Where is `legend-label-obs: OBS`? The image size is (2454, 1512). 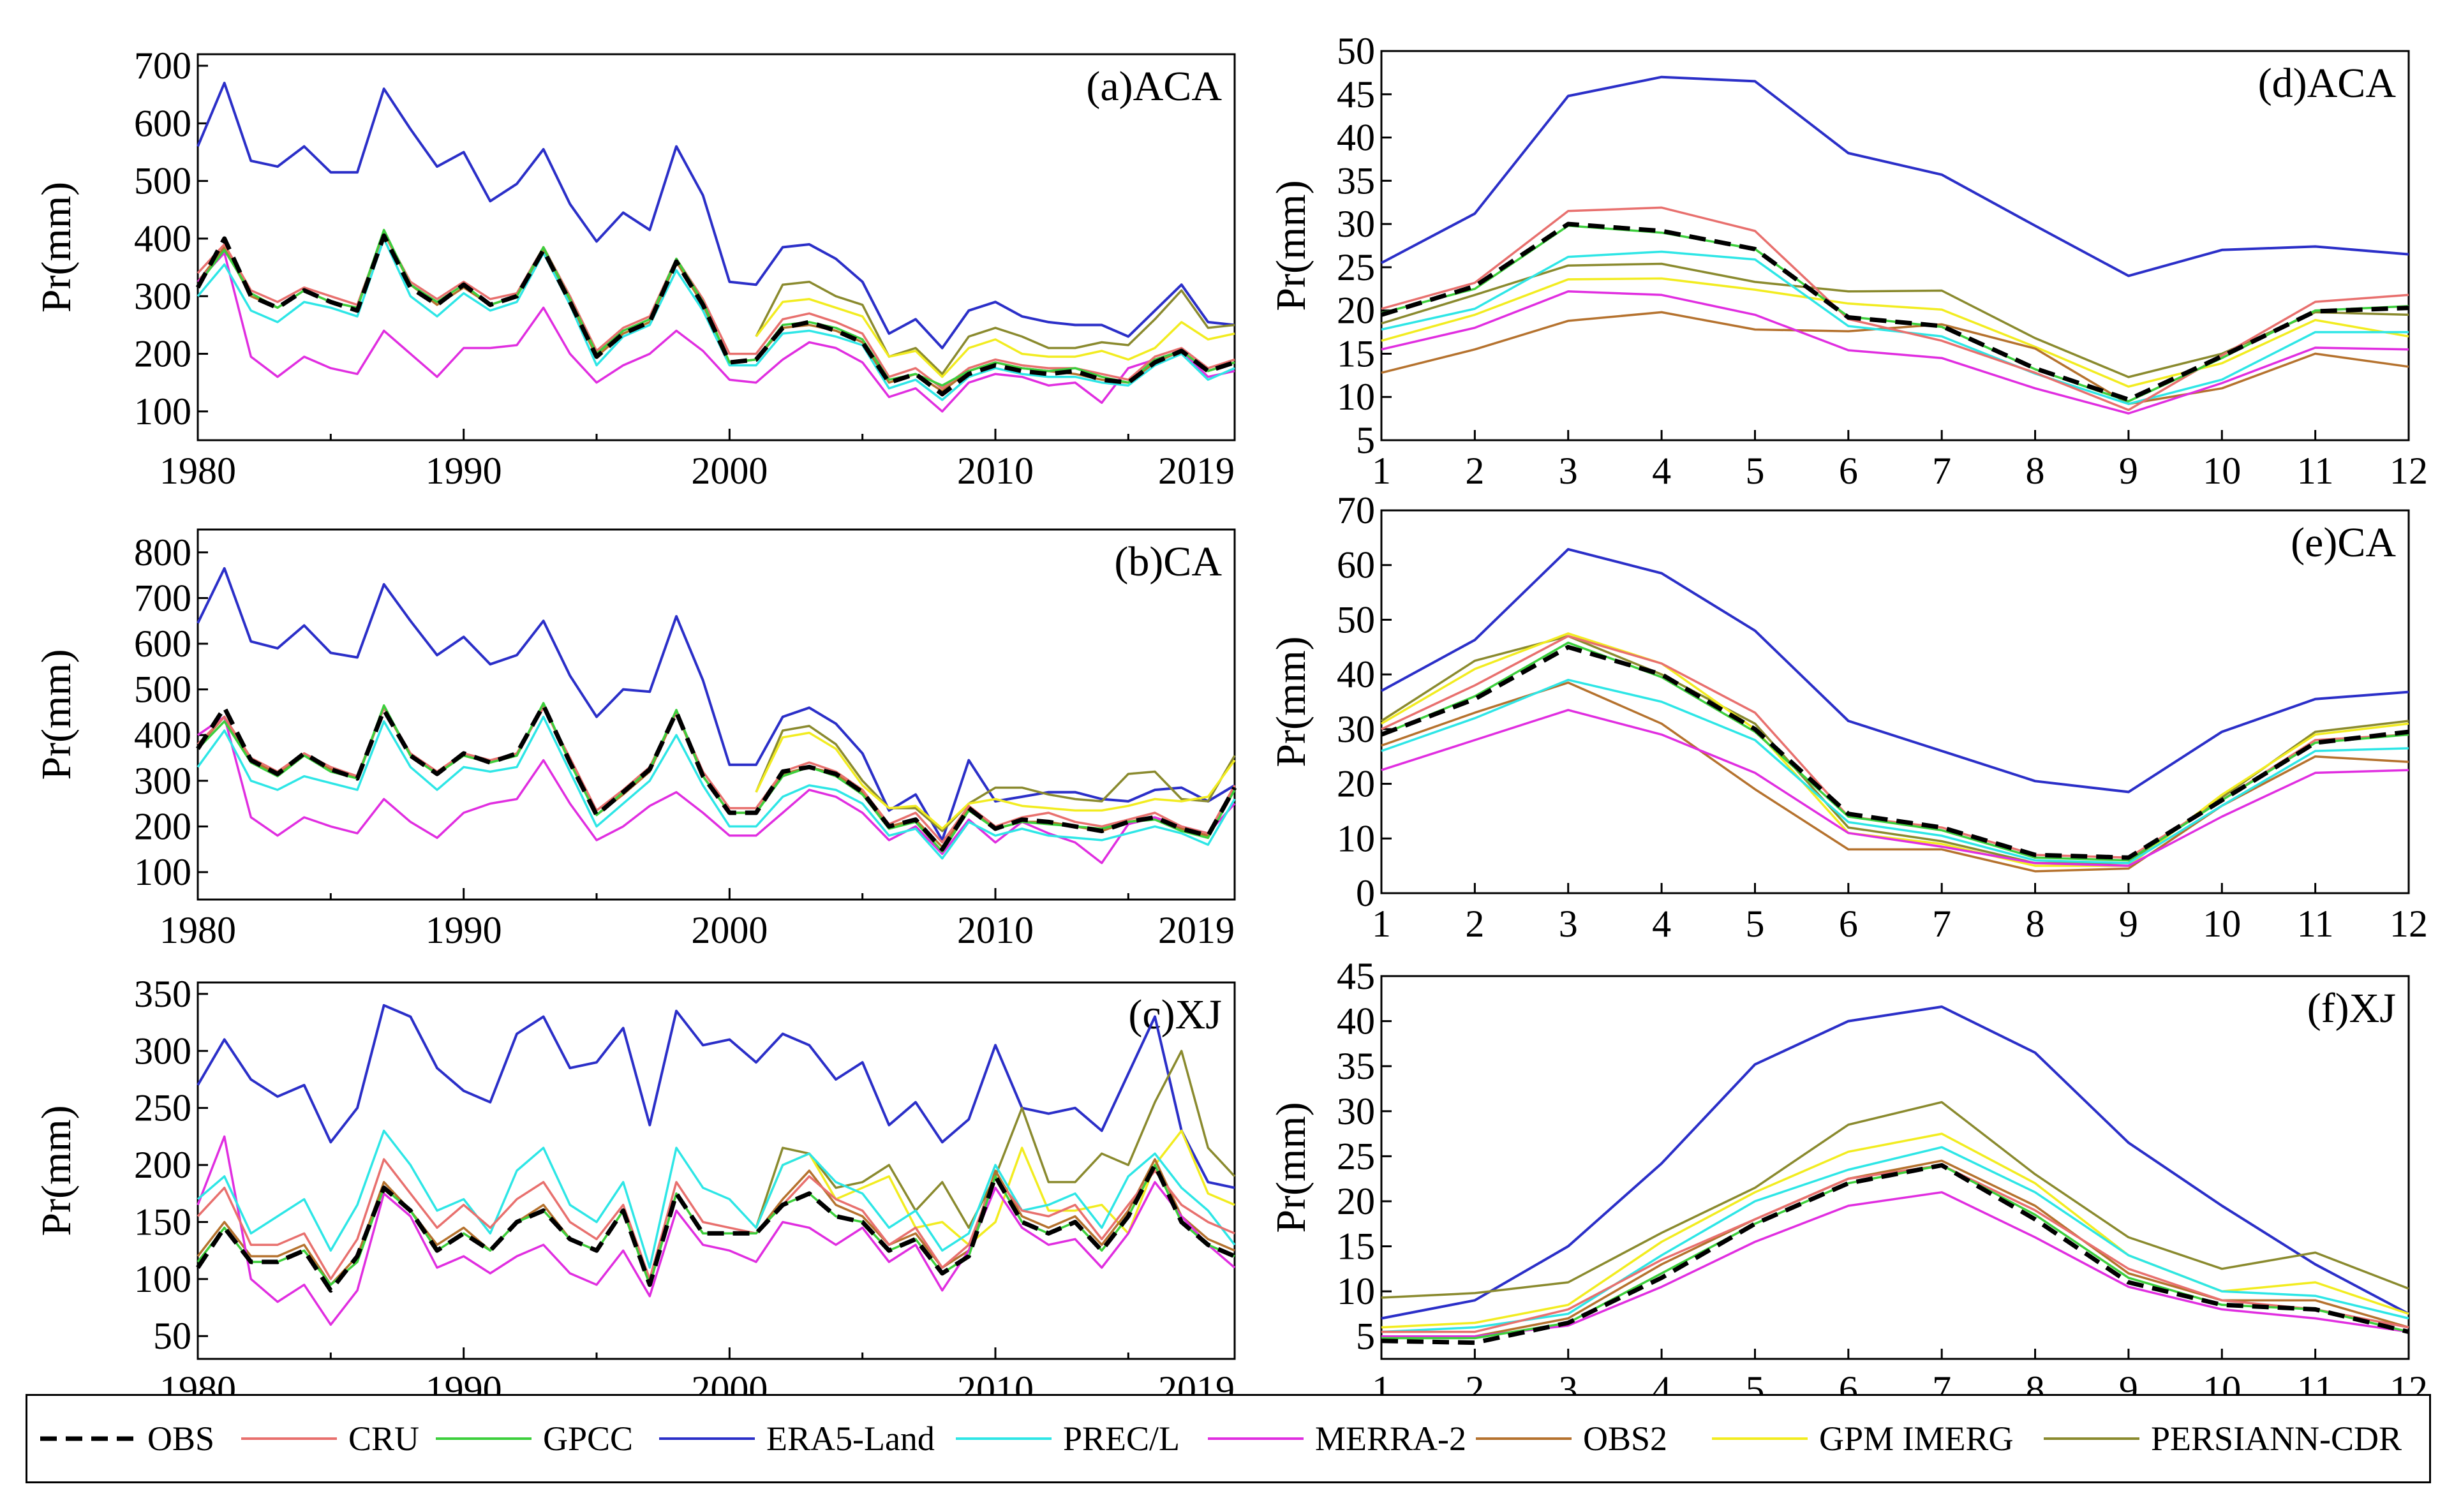
legend-label-obs: OBS is located at coordinates (181, 1438).